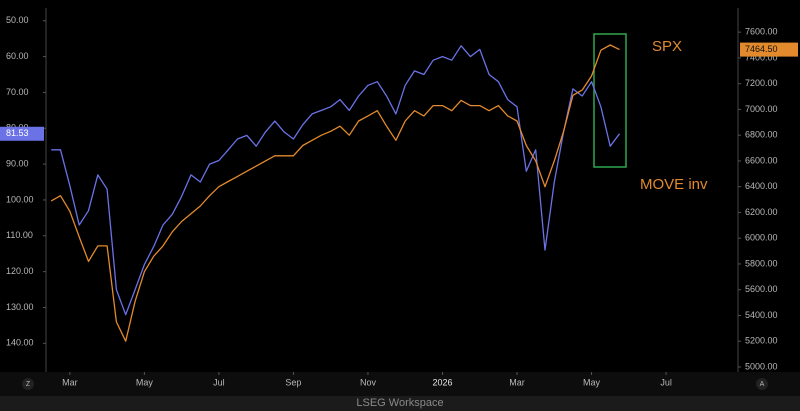  What do you see at coordinates (610, 100) in the screenshot?
I see `highlight-box` at bounding box center [610, 100].